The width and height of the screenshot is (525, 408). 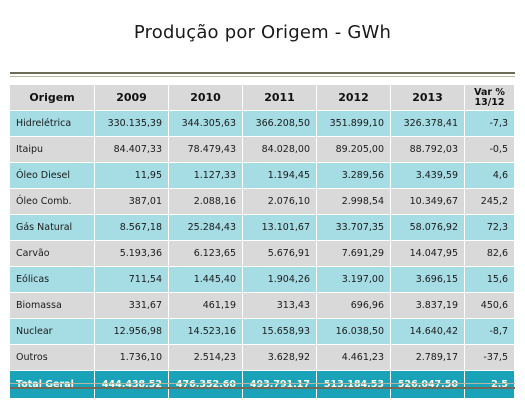 I want to click on cell-2009: 711,54, so click(x=132, y=280).